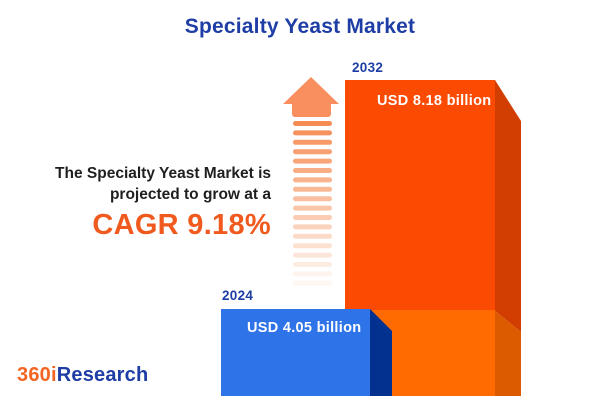  Describe the element at coordinates (300, 26) in the screenshot. I see `page-title: Specialty Yeast Market` at that location.